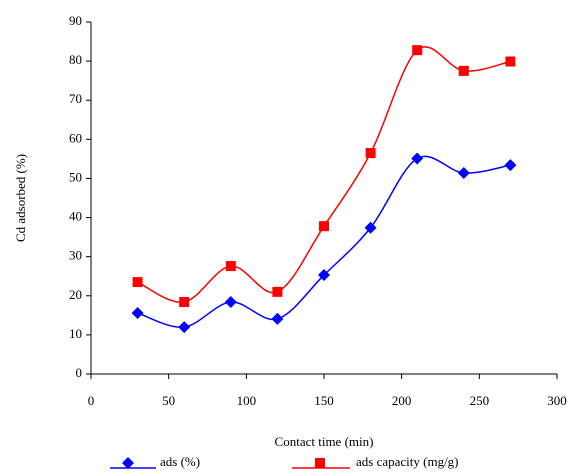  I want to click on x-tick-label: 50, so click(168, 400).